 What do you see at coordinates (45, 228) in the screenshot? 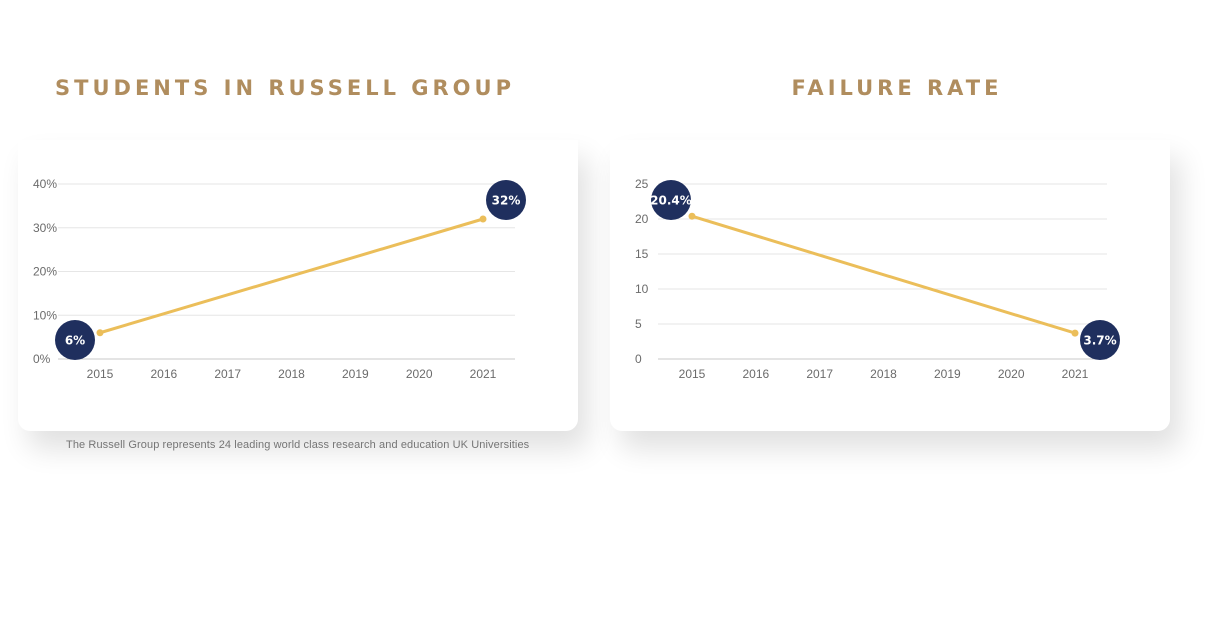
I see `y-tick-label: 30%` at bounding box center [45, 228].